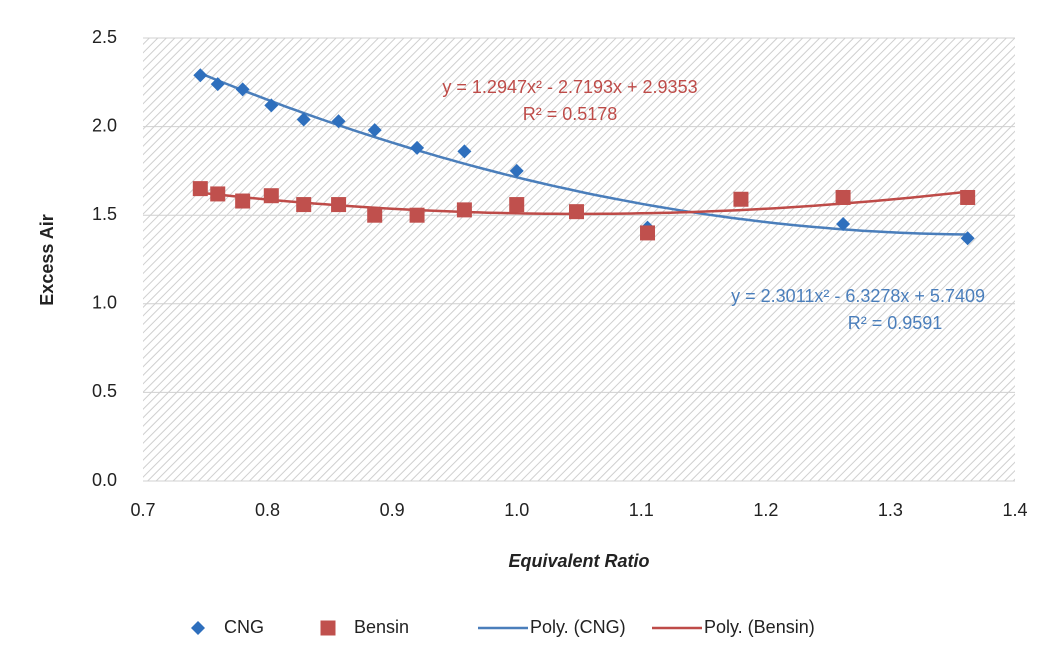 The height and width of the screenshot is (661, 1046). I want to click on y-axis-label: Excess Air, so click(47, 259).